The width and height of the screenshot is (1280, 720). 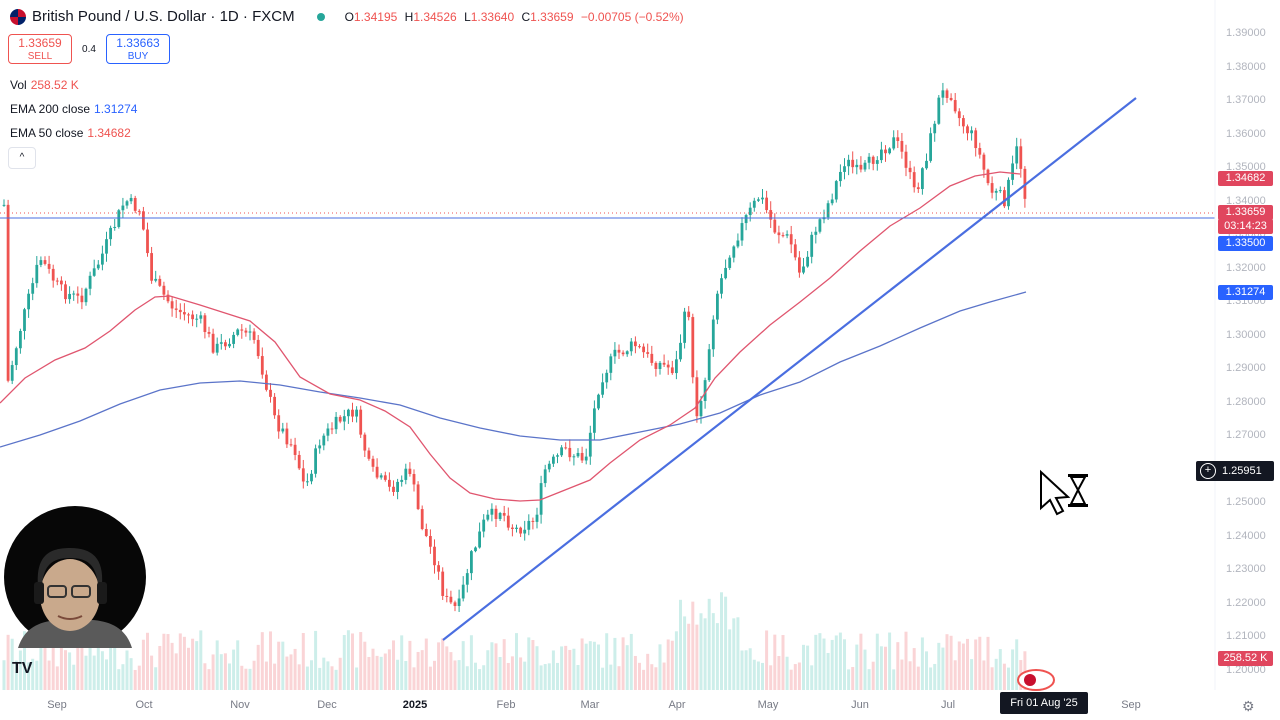 What do you see at coordinates (1235, 471) in the screenshot?
I see `crosshair-price-label: + 1.25951` at bounding box center [1235, 471].